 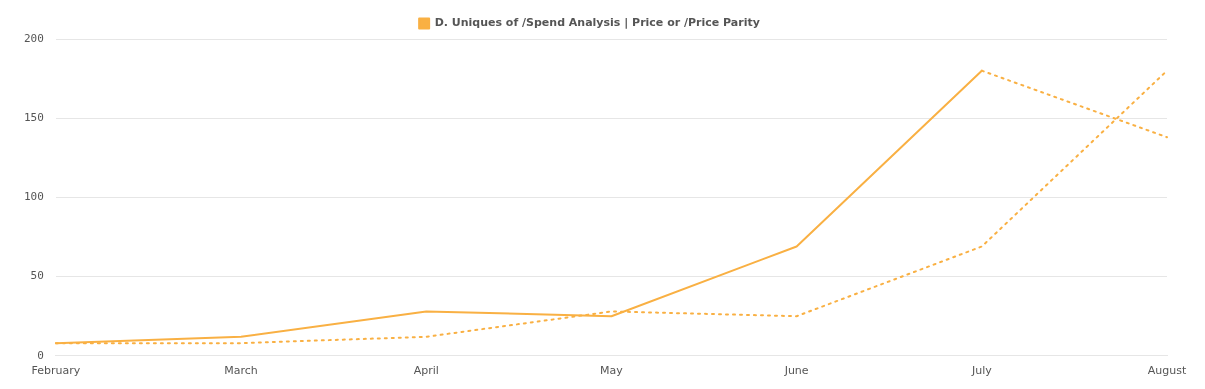 What do you see at coordinates (33, 197) in the screenshot?
I see `y-tick-label: 100` at bounding box center [33, 197].